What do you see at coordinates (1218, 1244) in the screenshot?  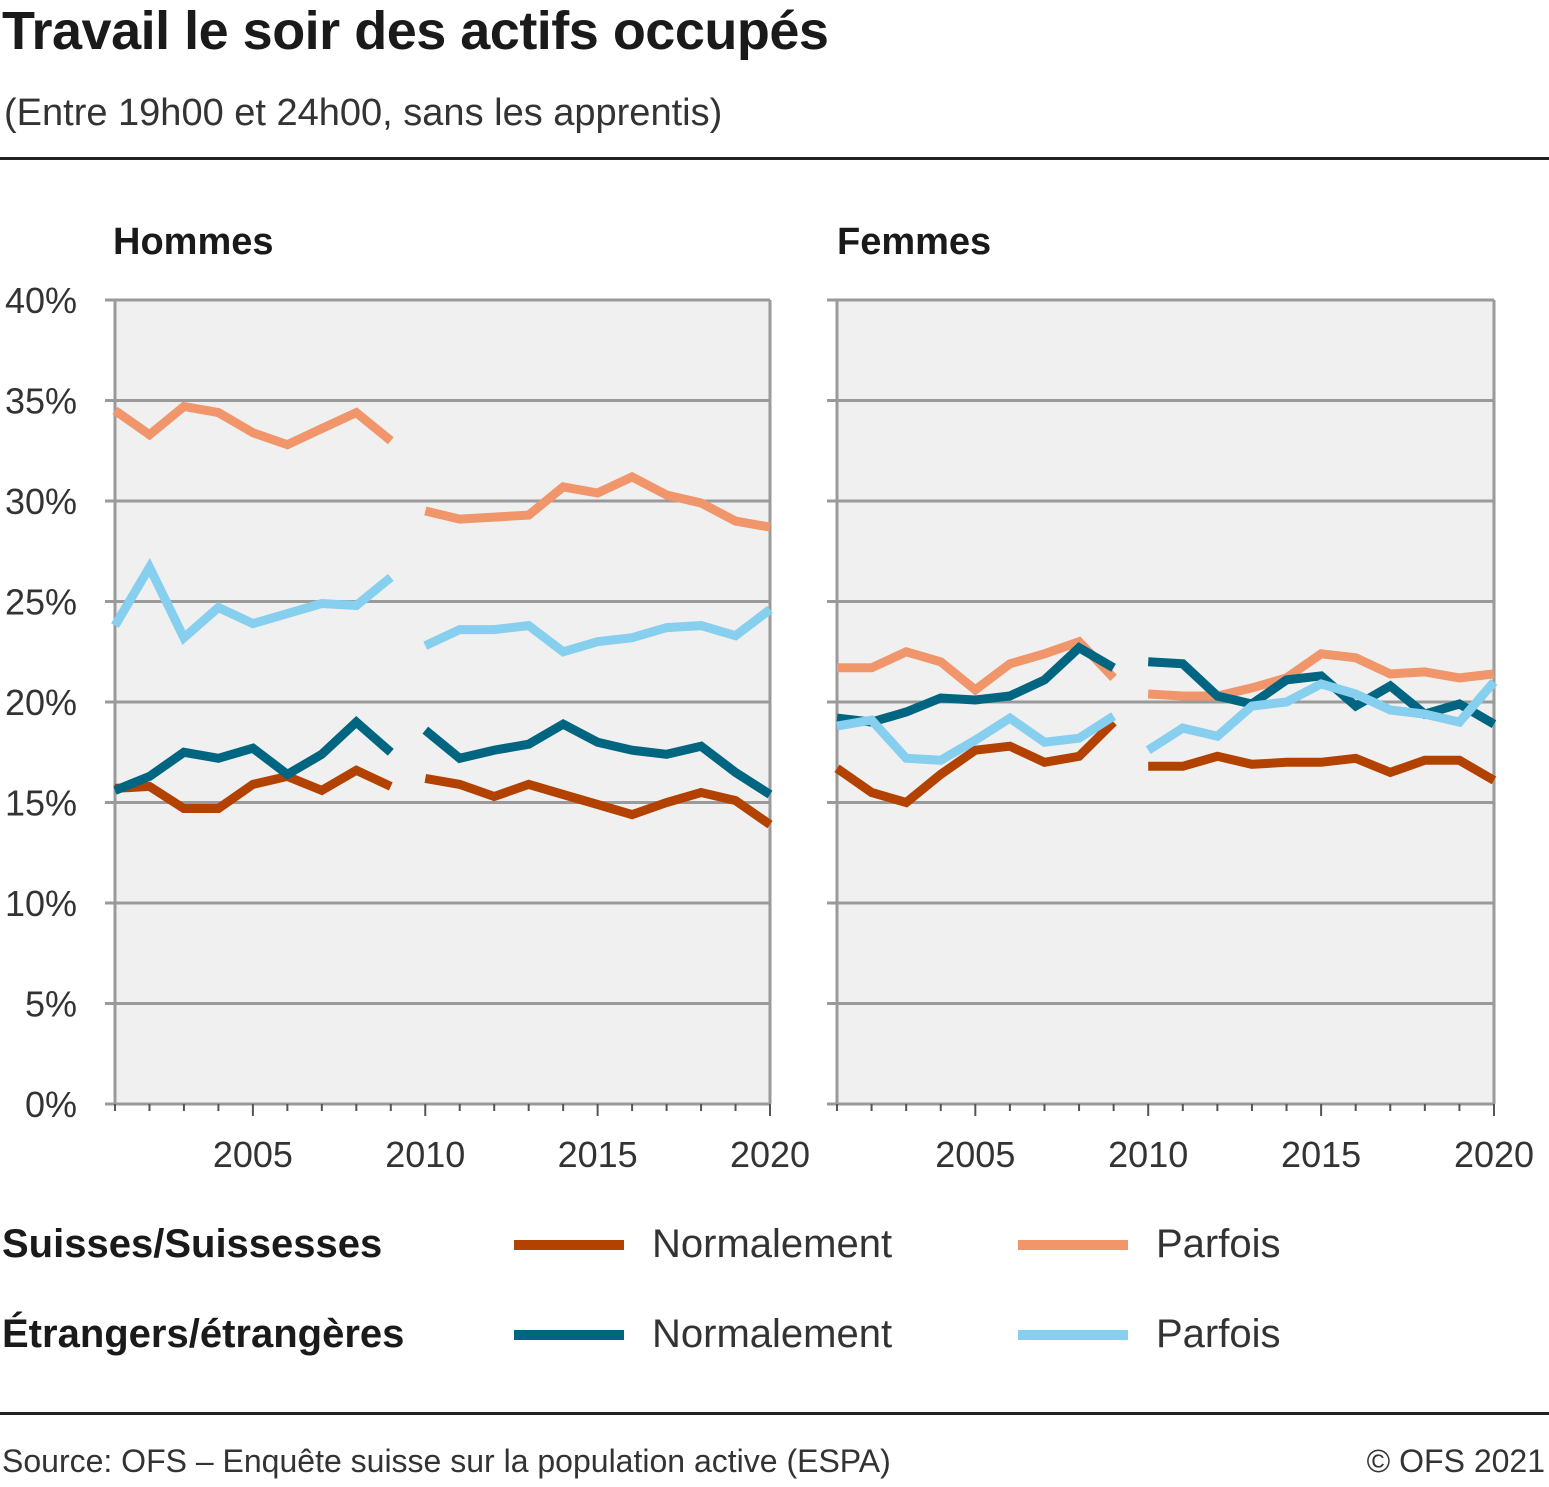 I see `legend-label-suisses-parfois: Parfois` at bounding box center [1218, 1244].